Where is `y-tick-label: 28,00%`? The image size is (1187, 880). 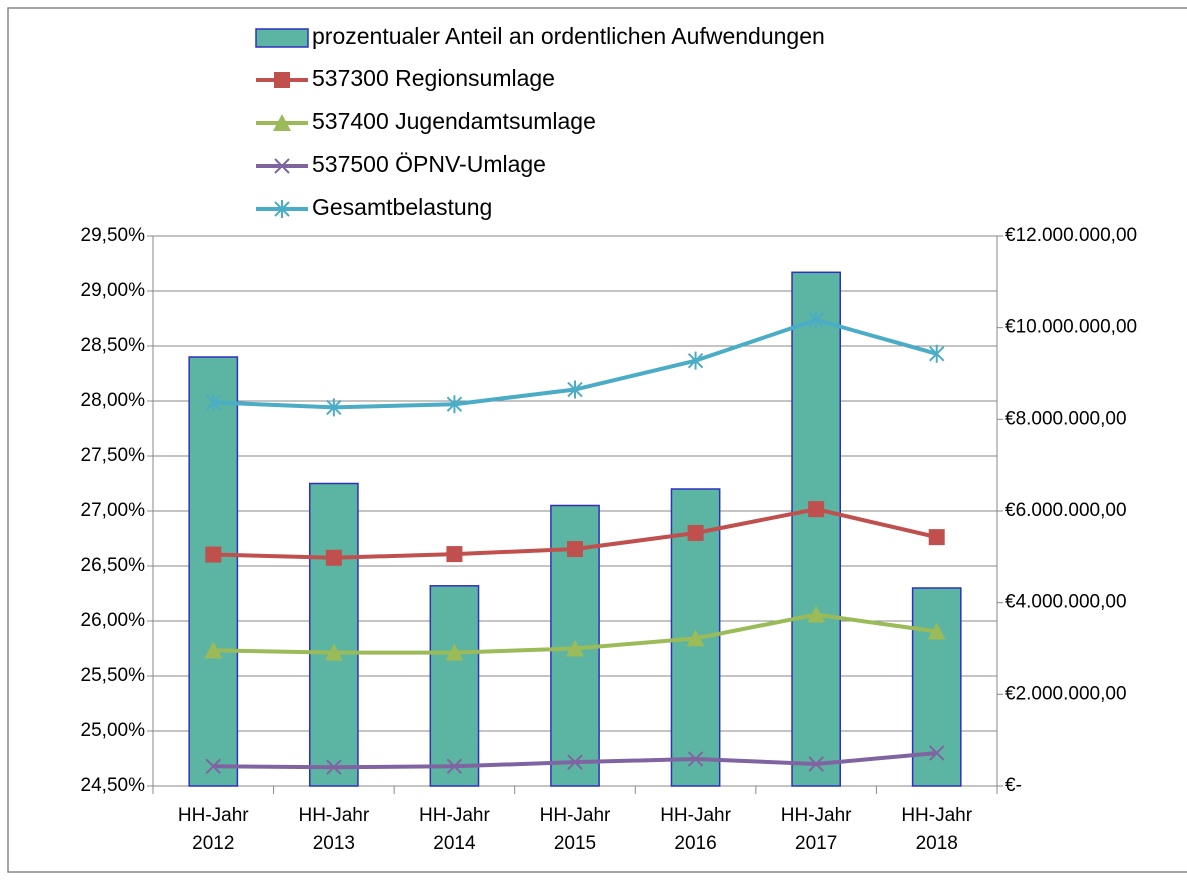 y-tick-label: 28,00% is located at coordinates (113, 400).